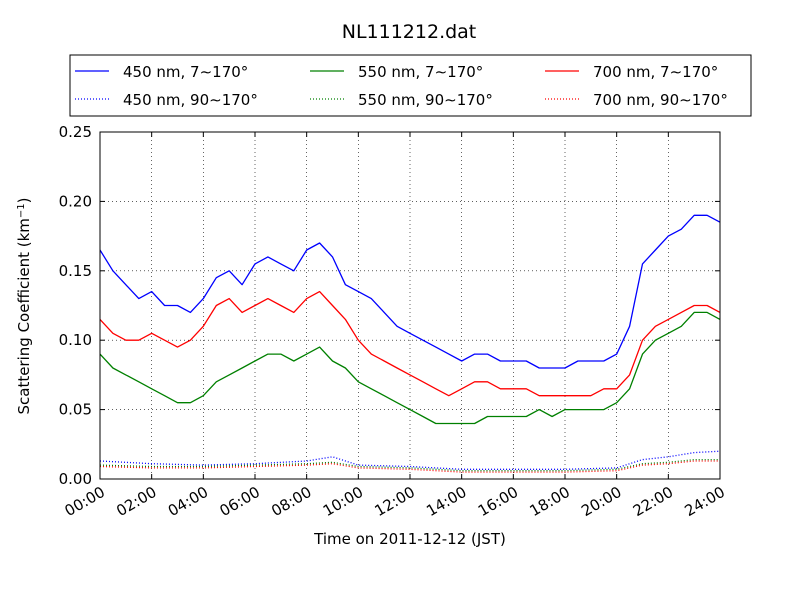 This screenshot has width=800, height=600. I want to click on x-tick-label: 18:00, so click(550, 501).